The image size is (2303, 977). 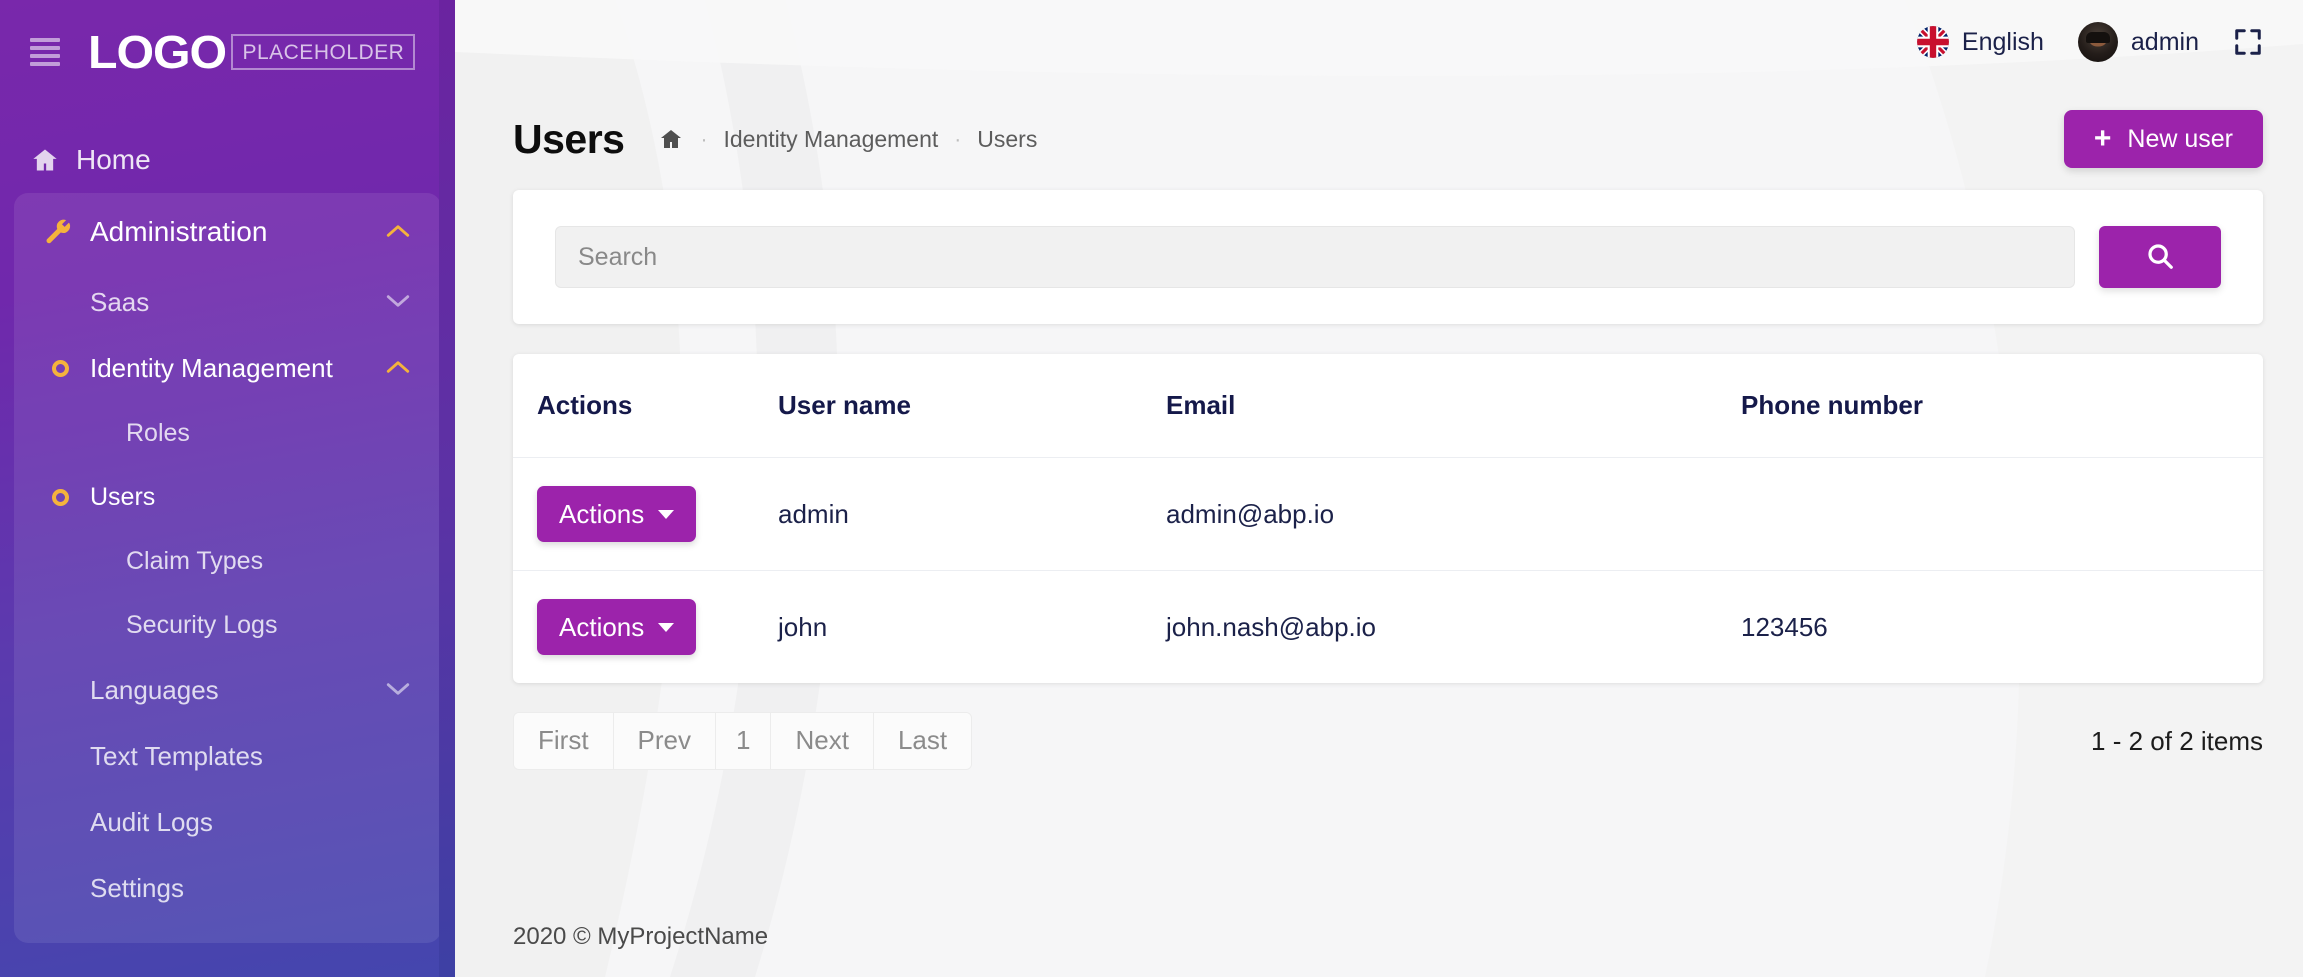 What do you see at coordinates (227, 433) in the screenshot?
I see `sidebar-item-roles: Roles` at bounding box center [227, 433].